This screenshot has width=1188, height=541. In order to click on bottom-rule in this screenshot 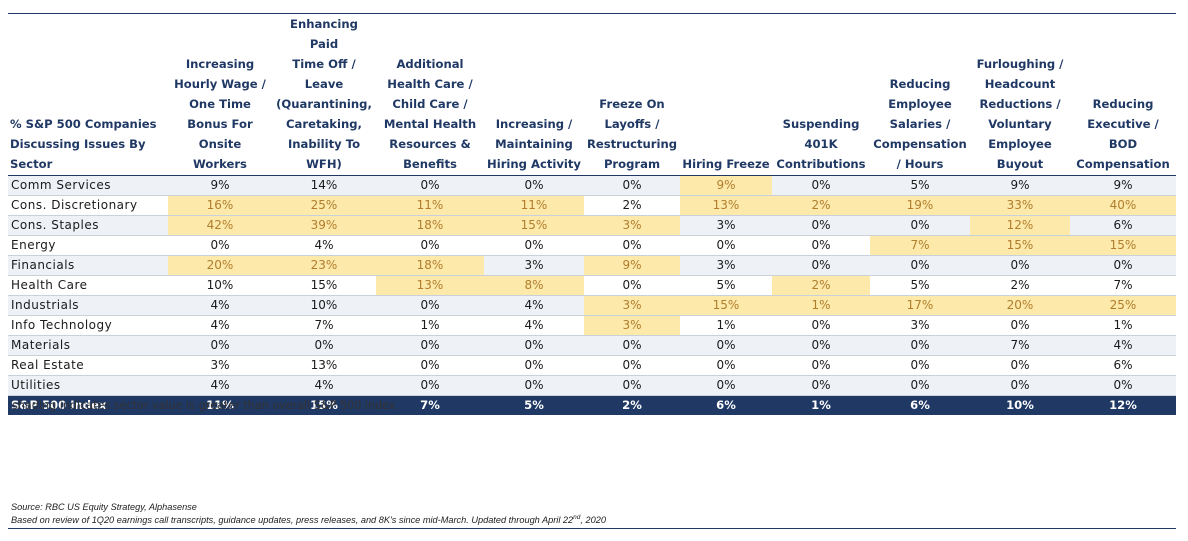, I will do `click(592, 528)`.